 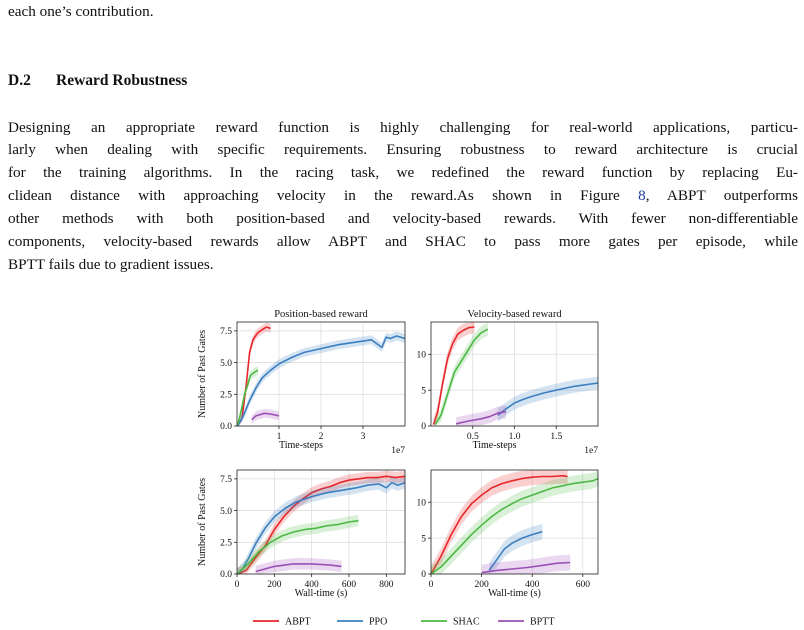 What do you see at coordinates (514, 314) in the screenshot?
I see `subplot-title: Velocity-based reward` at bounding box center [514, 314].